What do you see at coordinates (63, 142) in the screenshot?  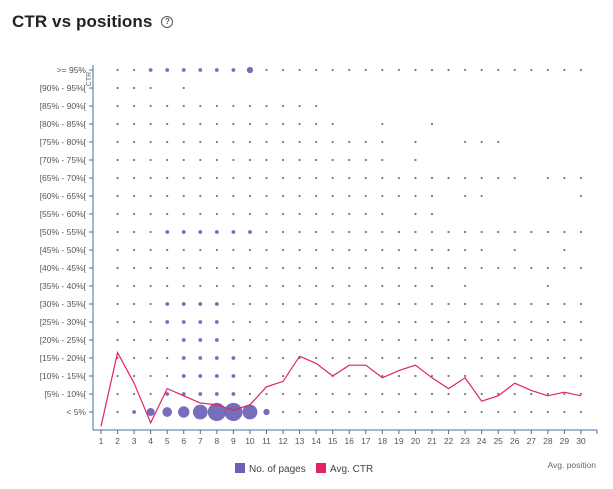 I see `y-tick-label: [75% - 80%[` at bounding box center [63, 142].